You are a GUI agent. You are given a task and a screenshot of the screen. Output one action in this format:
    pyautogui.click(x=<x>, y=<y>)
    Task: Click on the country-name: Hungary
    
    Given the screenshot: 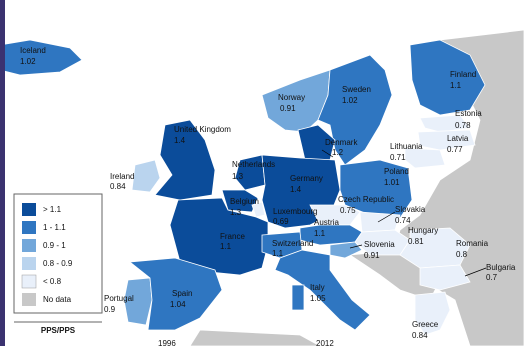 What is the action you would take?
    pyautogui.click(x=423, y=230)
    